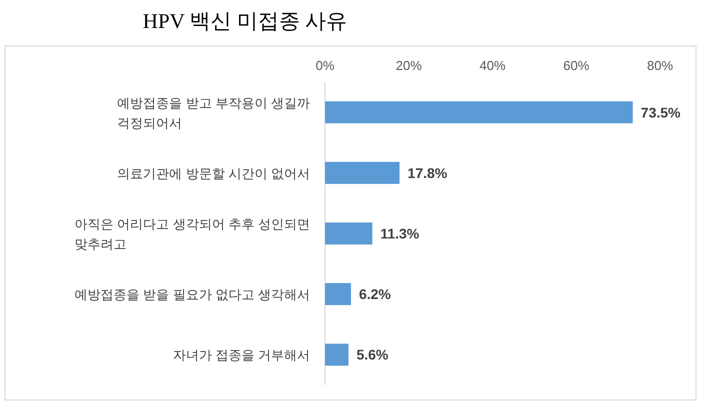 The image size is (701, 411). What do you see at coordinates (375, 294) in the screenshot?
I see `data-label: 6.2%` at bounding box center [375, 294].